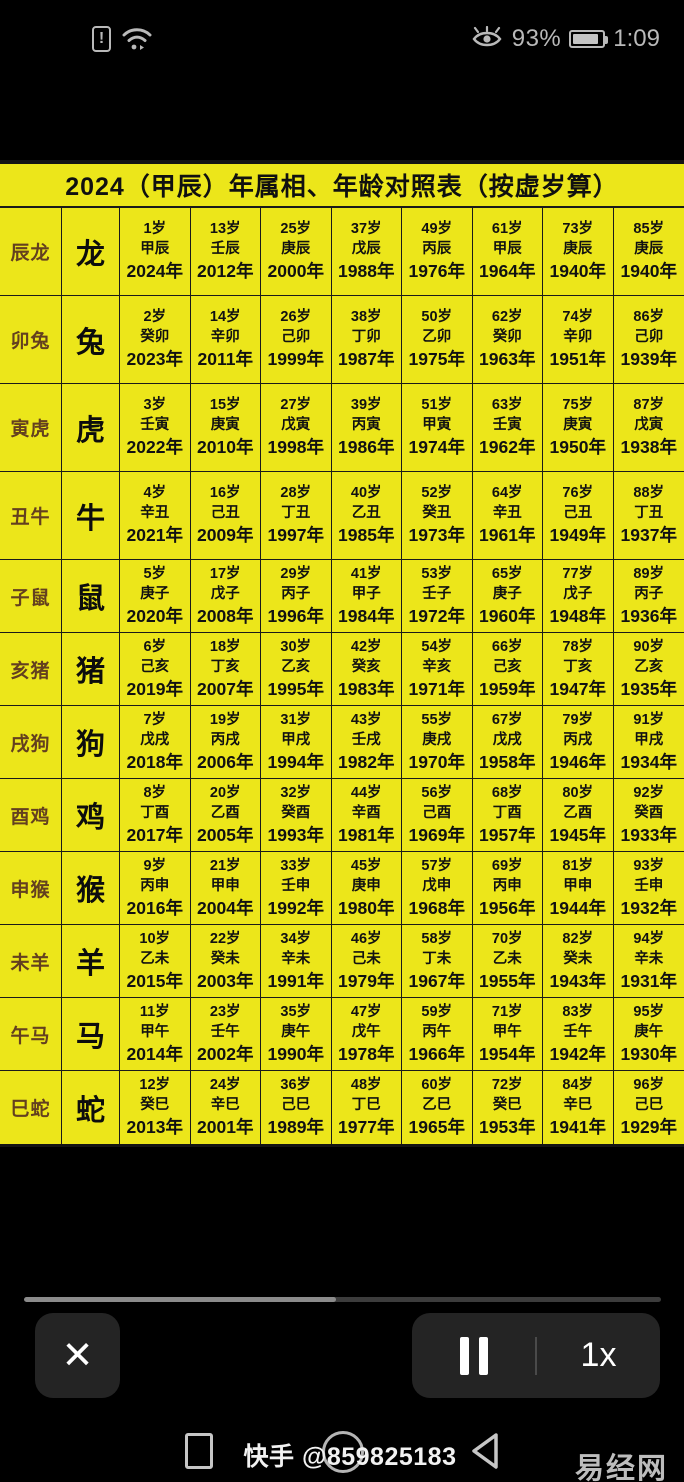  I want to click on age-year-cell: 36岁 己巳 1989年, so click(296, 1107).